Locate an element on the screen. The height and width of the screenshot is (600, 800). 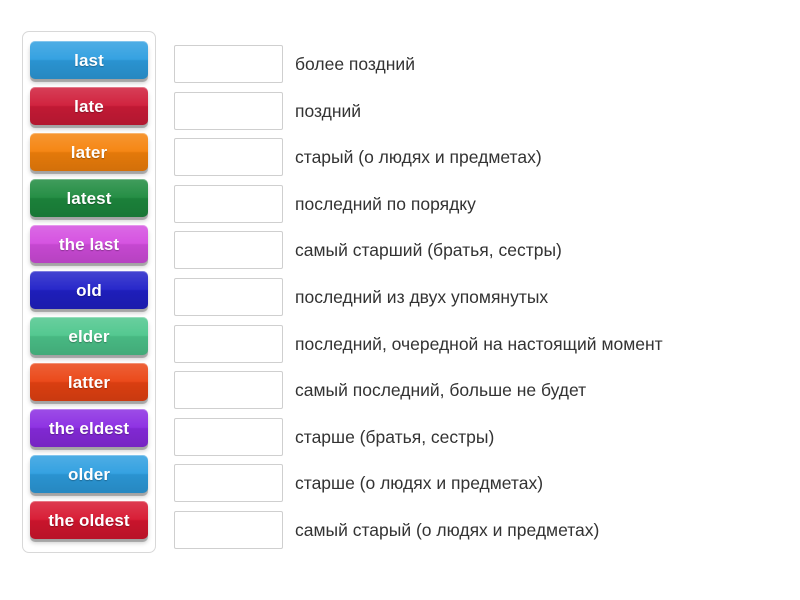
definition-text-4: последний по порядку is located at coordinates (385, 203).